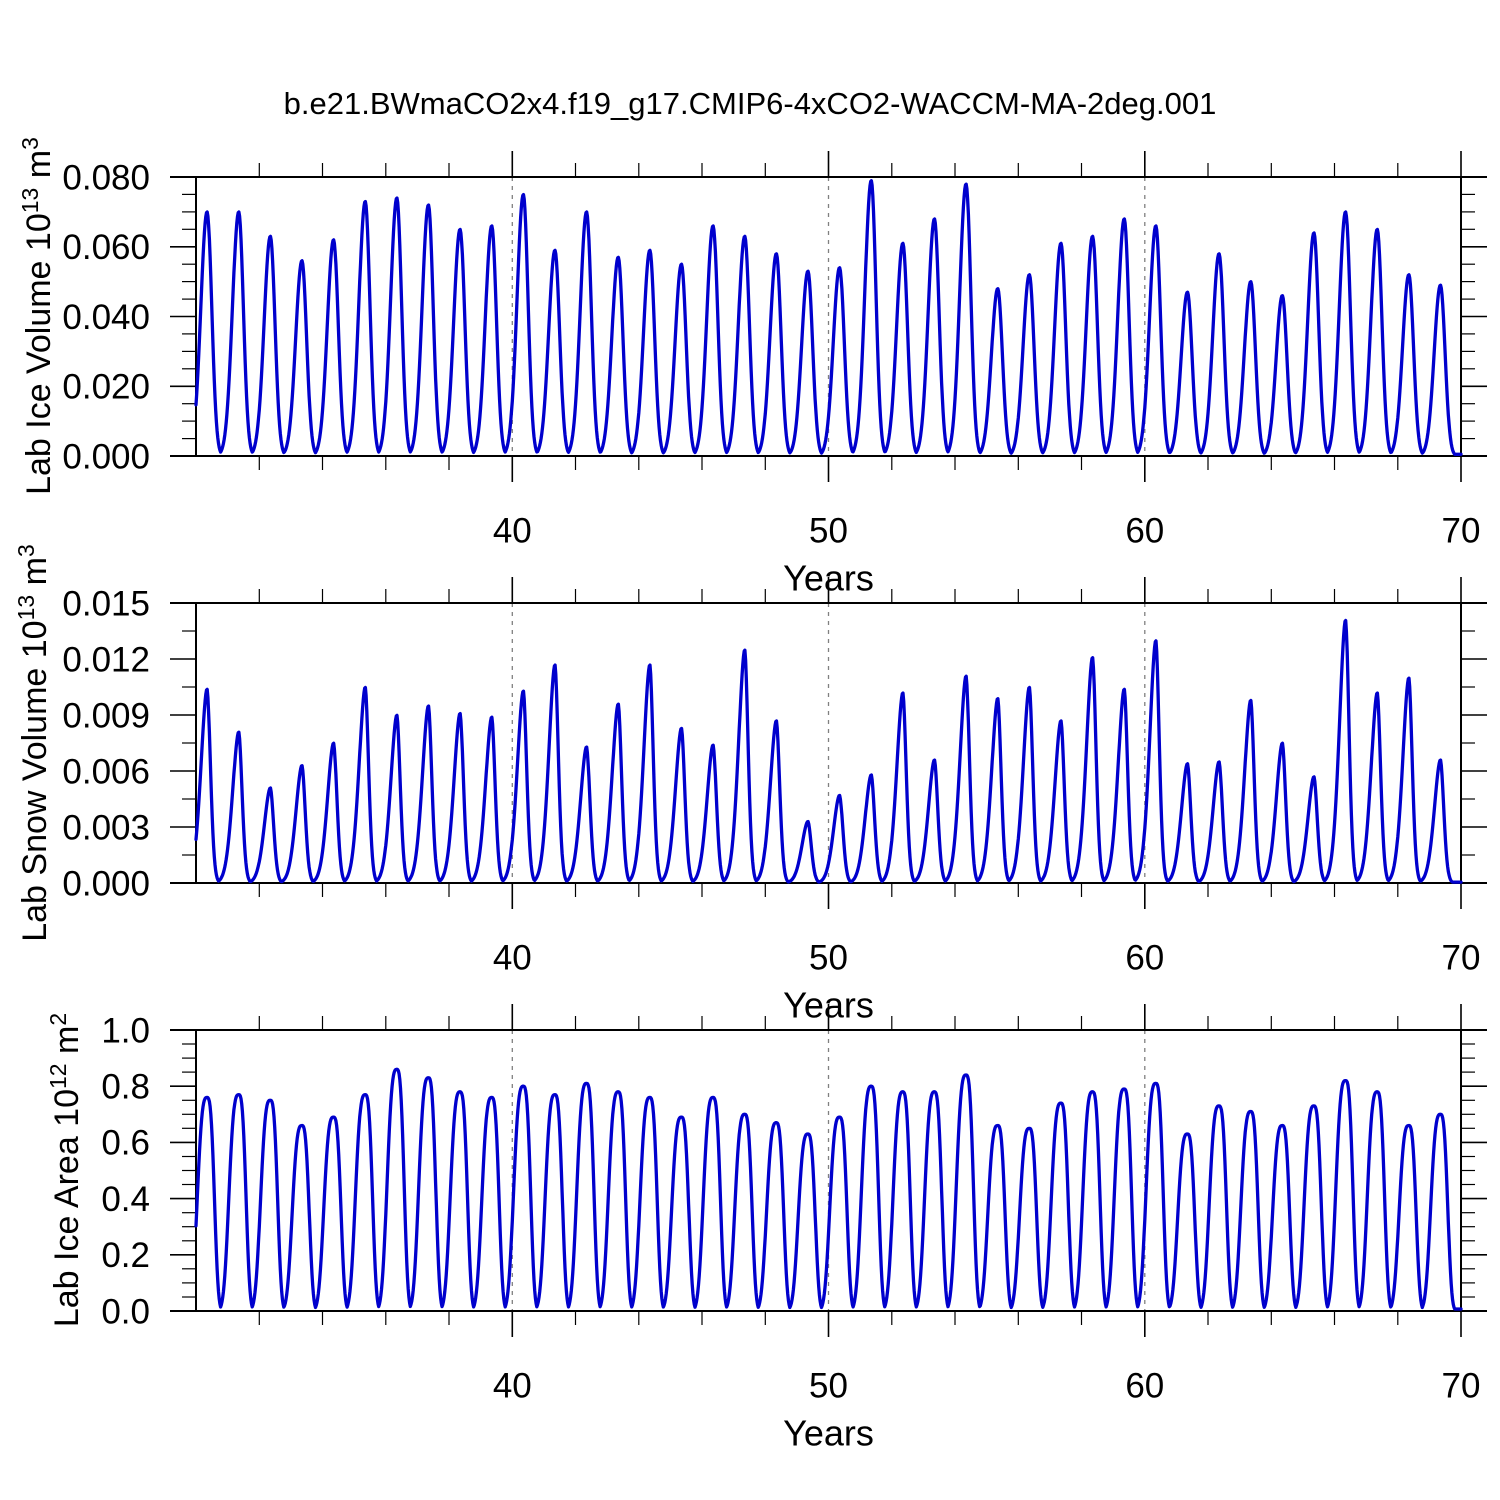  I want to click on y-axis-title-text: Lab Snow Volume 10, so click(35, 781).